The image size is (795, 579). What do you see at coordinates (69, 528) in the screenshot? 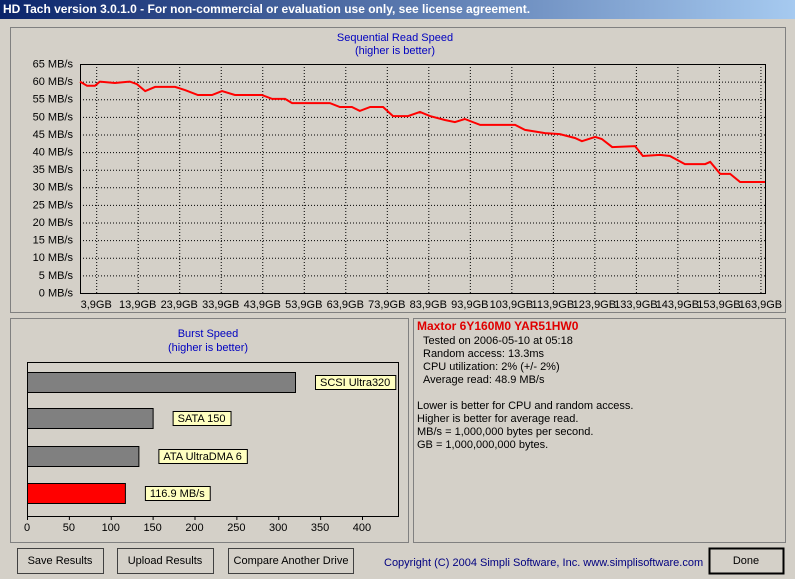
I see `x-tick-label: 50` at bounding box center [69, 528].